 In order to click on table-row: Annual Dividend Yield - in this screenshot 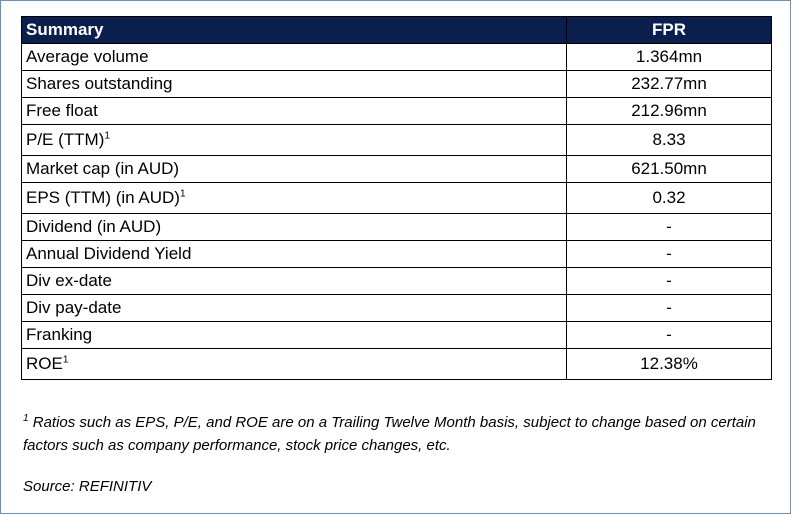, I will do `click(396, 254)`.